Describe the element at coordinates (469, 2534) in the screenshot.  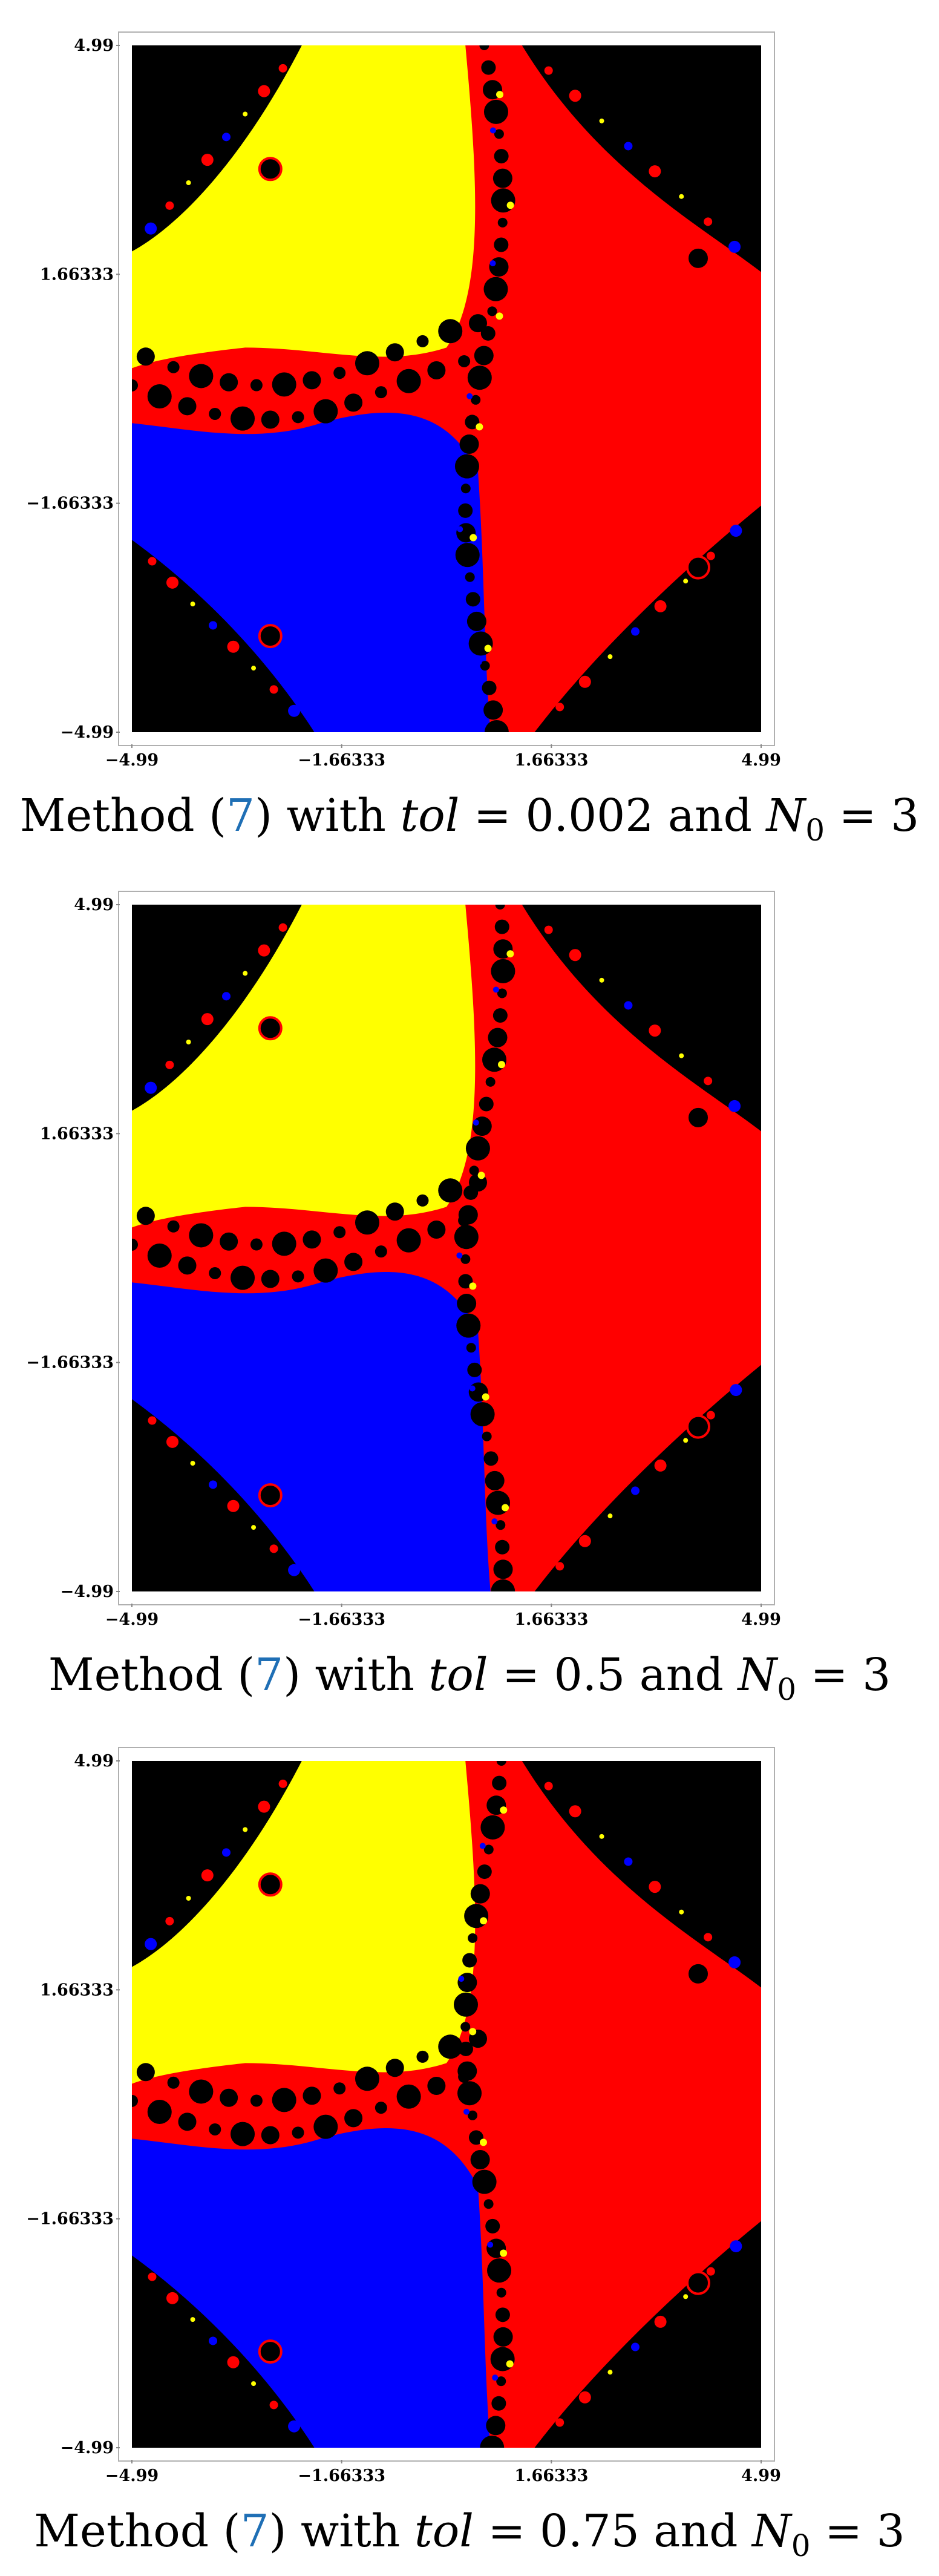
I see `chart-caption: Method (7) with tol = 0.75 and N0 = 3` at that location.